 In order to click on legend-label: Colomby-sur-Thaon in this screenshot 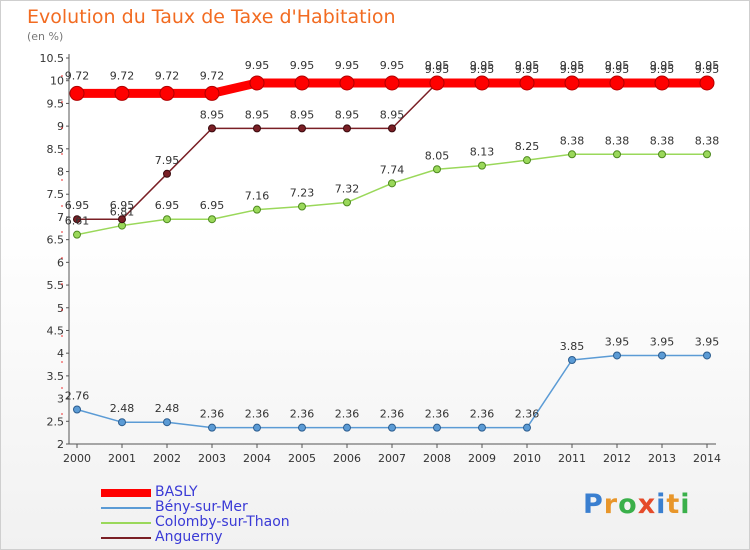, I will do `click(222, 522)`.